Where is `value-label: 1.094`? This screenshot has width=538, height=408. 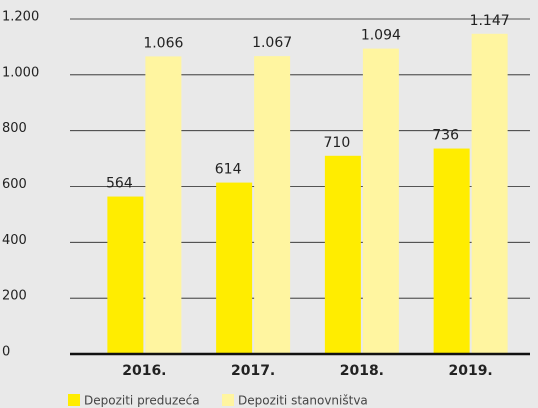 value-label: 1.094 is located at coordinates (381, 36).